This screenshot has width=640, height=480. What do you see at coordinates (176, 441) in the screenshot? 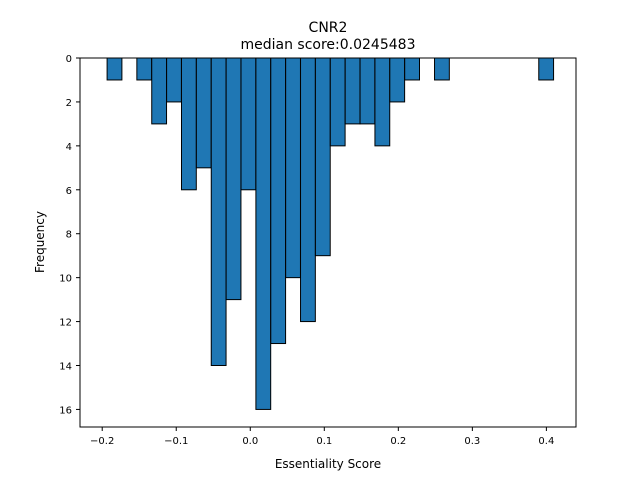
I see `x-tick-label: −0.1` at bounding box center [176, 441].